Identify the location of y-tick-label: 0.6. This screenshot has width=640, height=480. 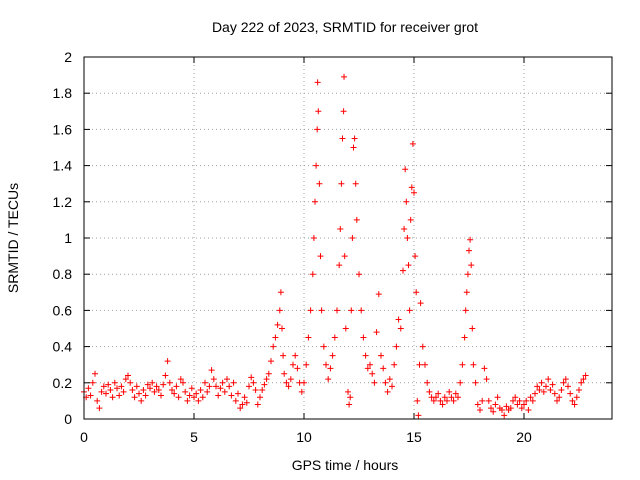
(63, 310).